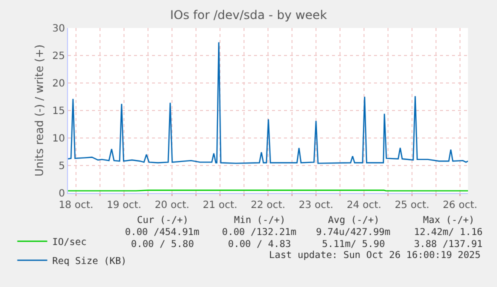 This screenshot has height=287, width=497. I want to click on text: 3.88 /137.91, so click(448, 244).